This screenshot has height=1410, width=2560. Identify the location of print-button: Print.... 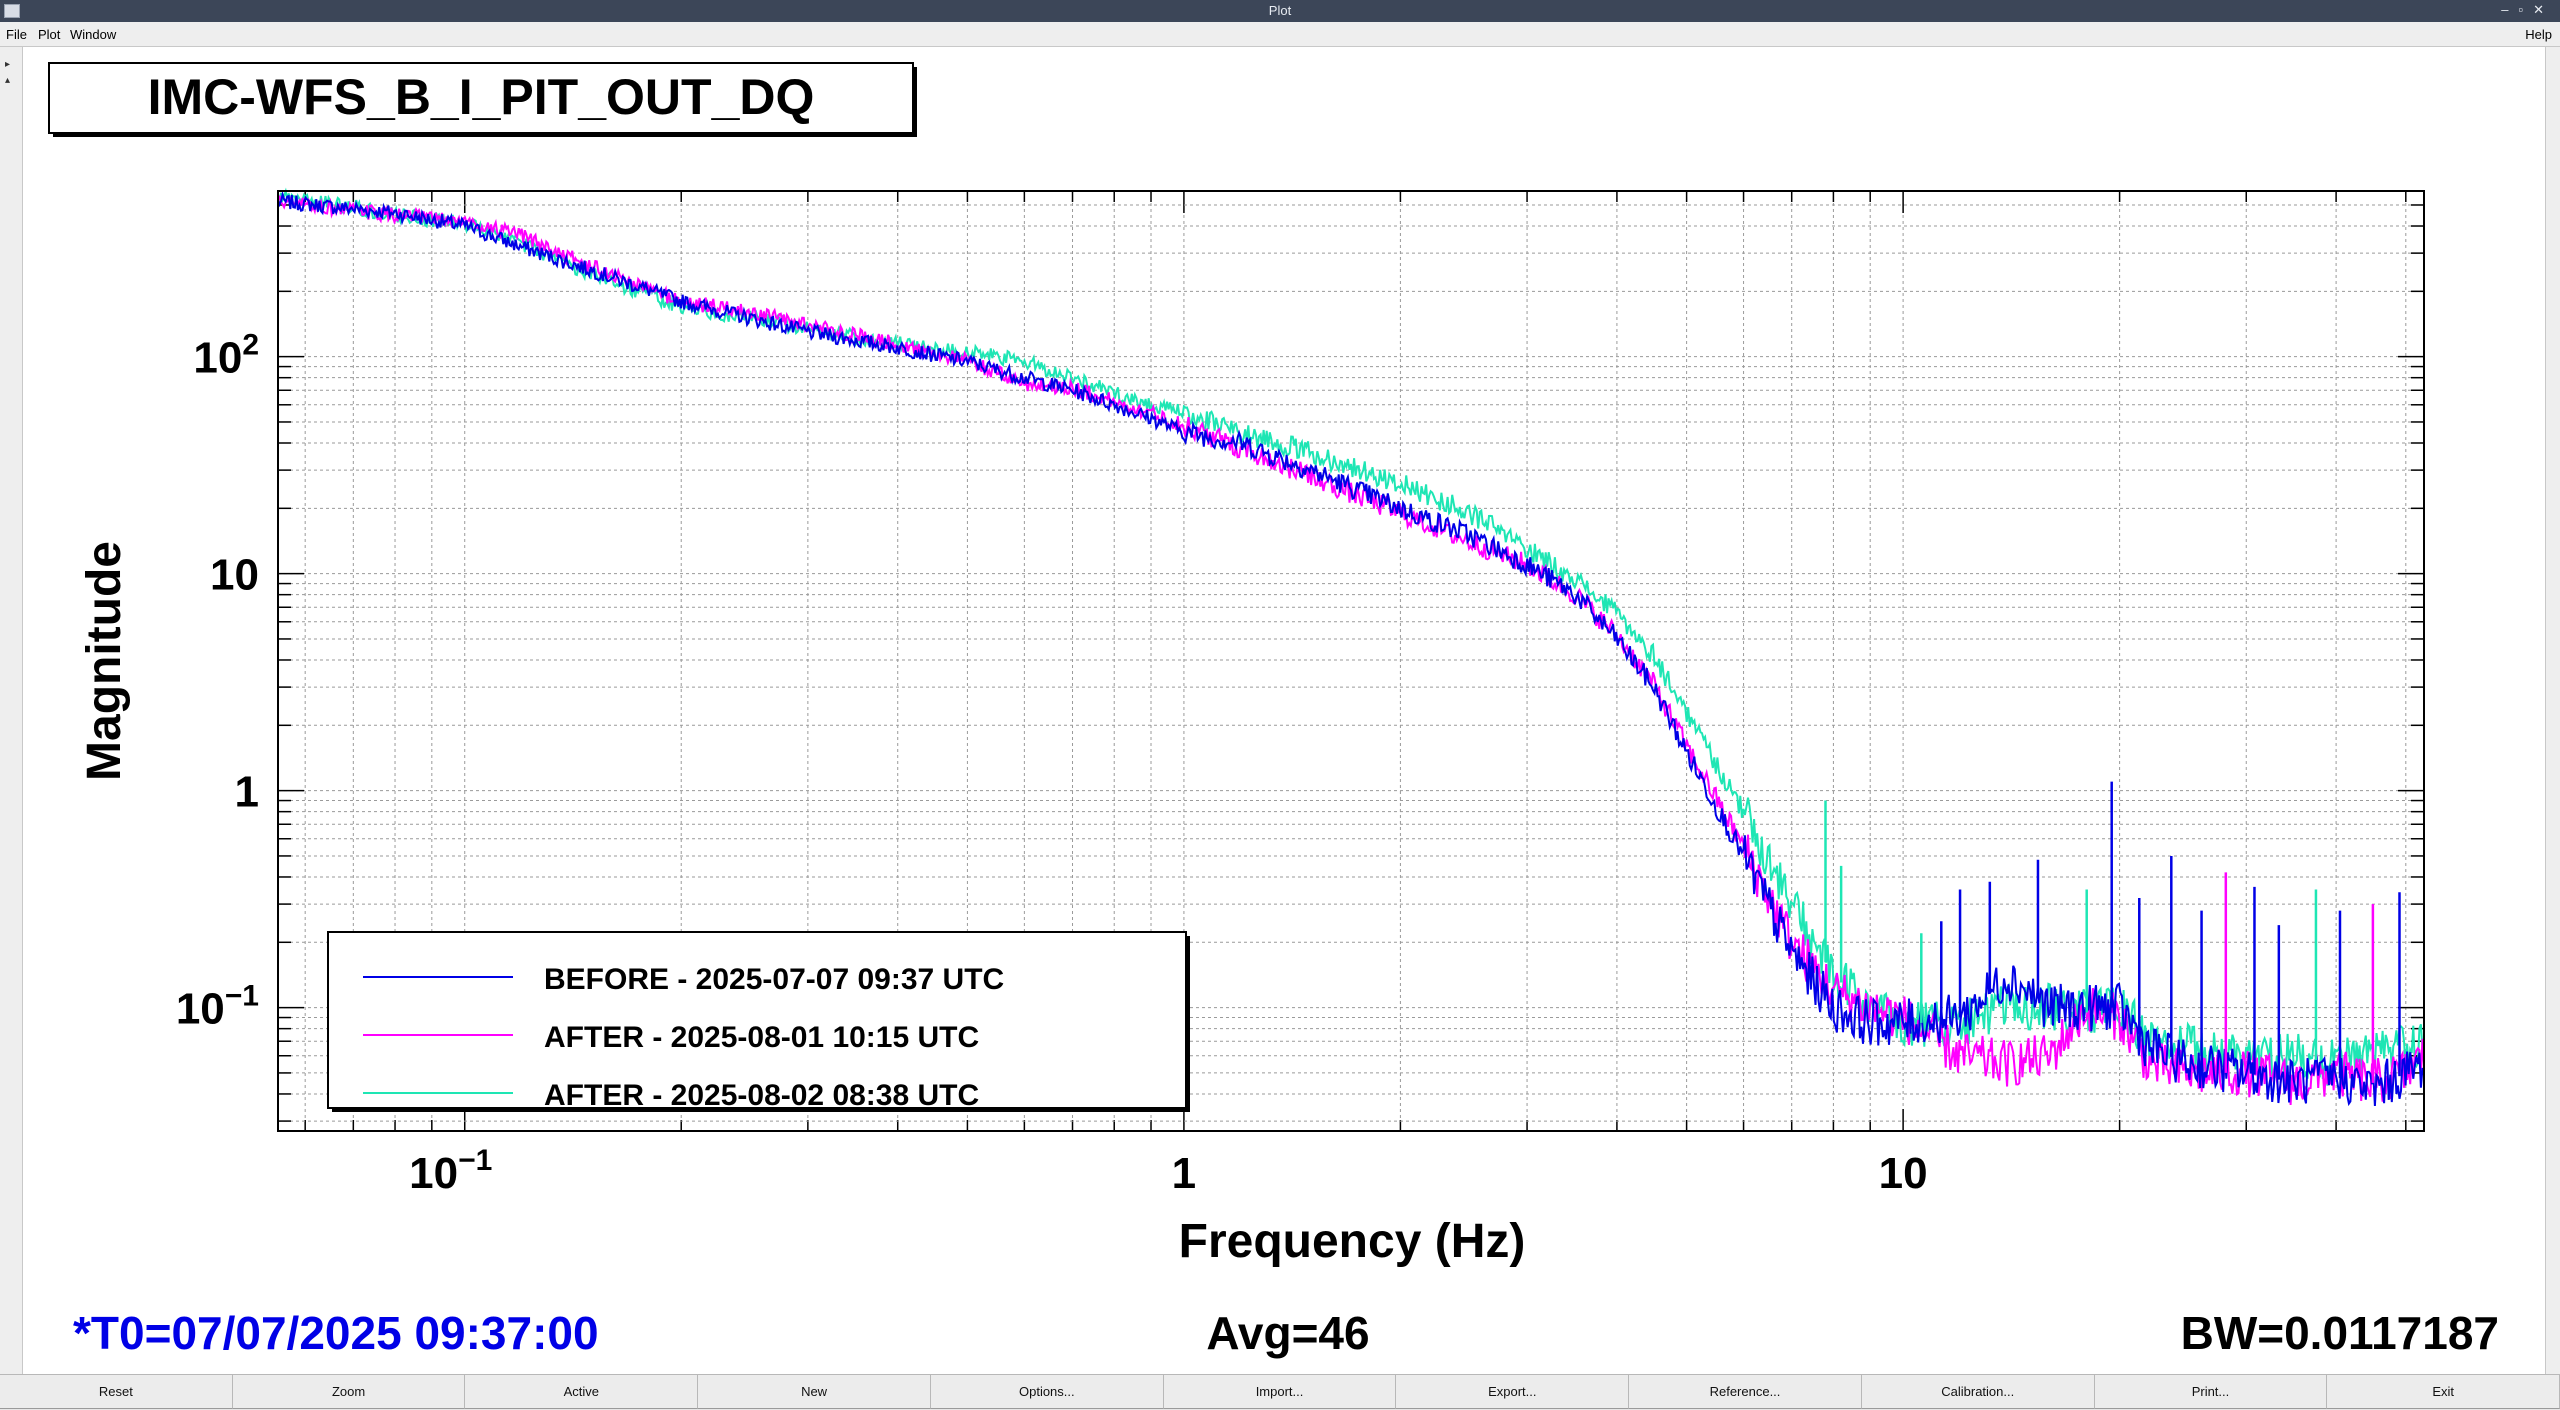
(2211, 1392).